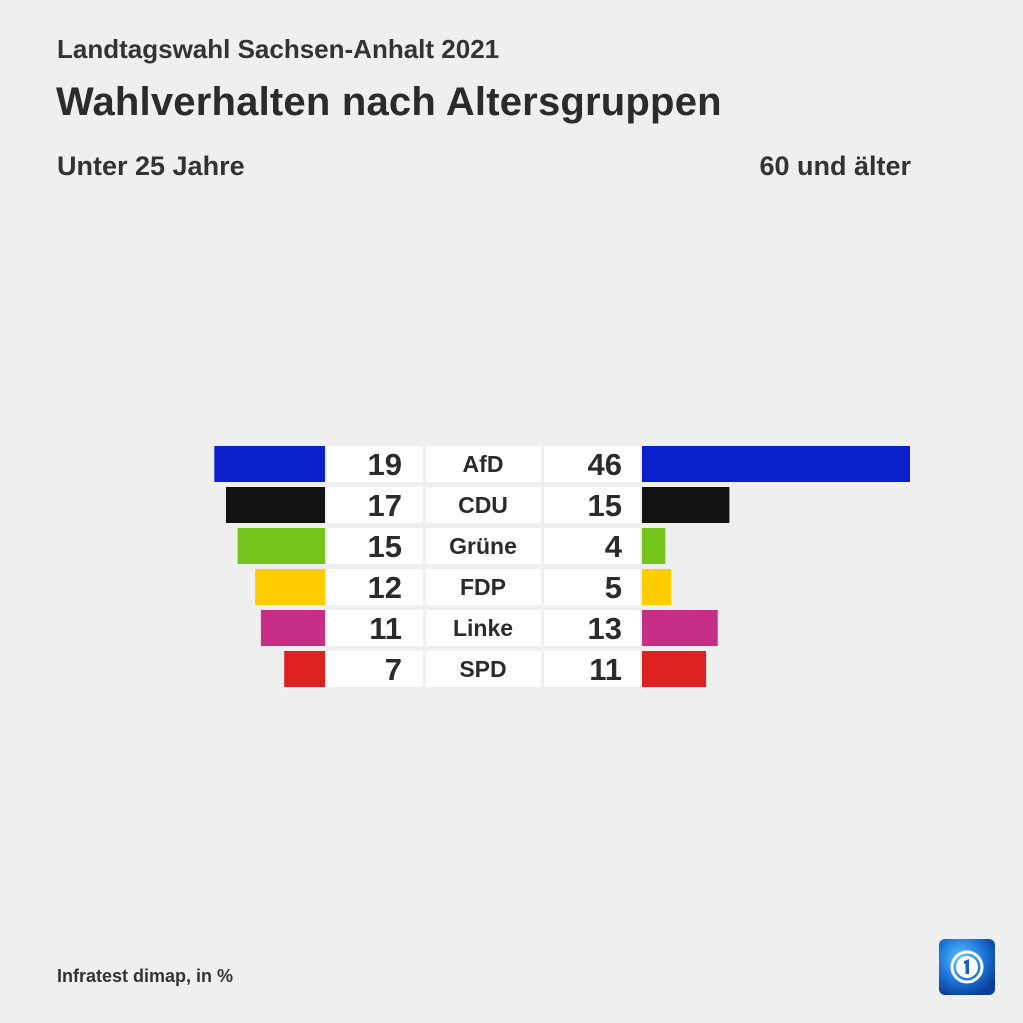  I want to click on chart-supertitle: Landtagswahl Sachsen-Anhalt 2021, so click(278, 49).